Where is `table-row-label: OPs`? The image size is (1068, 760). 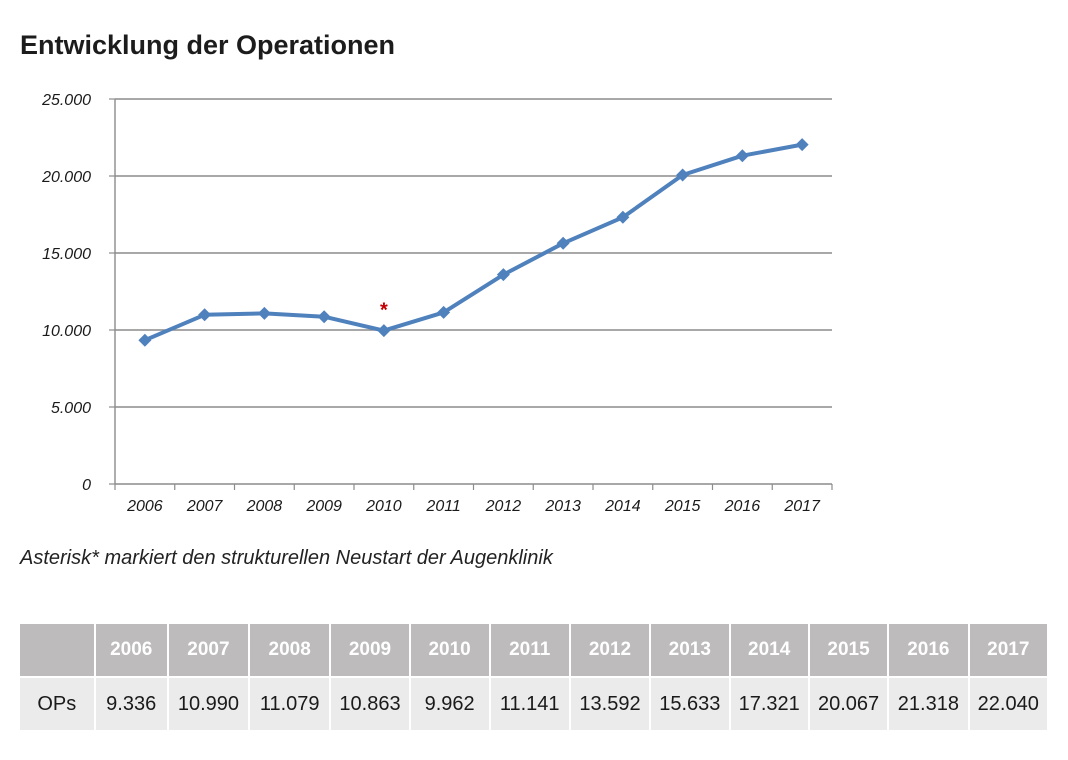 table-row-label: OPs is located at coordinates (58, 703).